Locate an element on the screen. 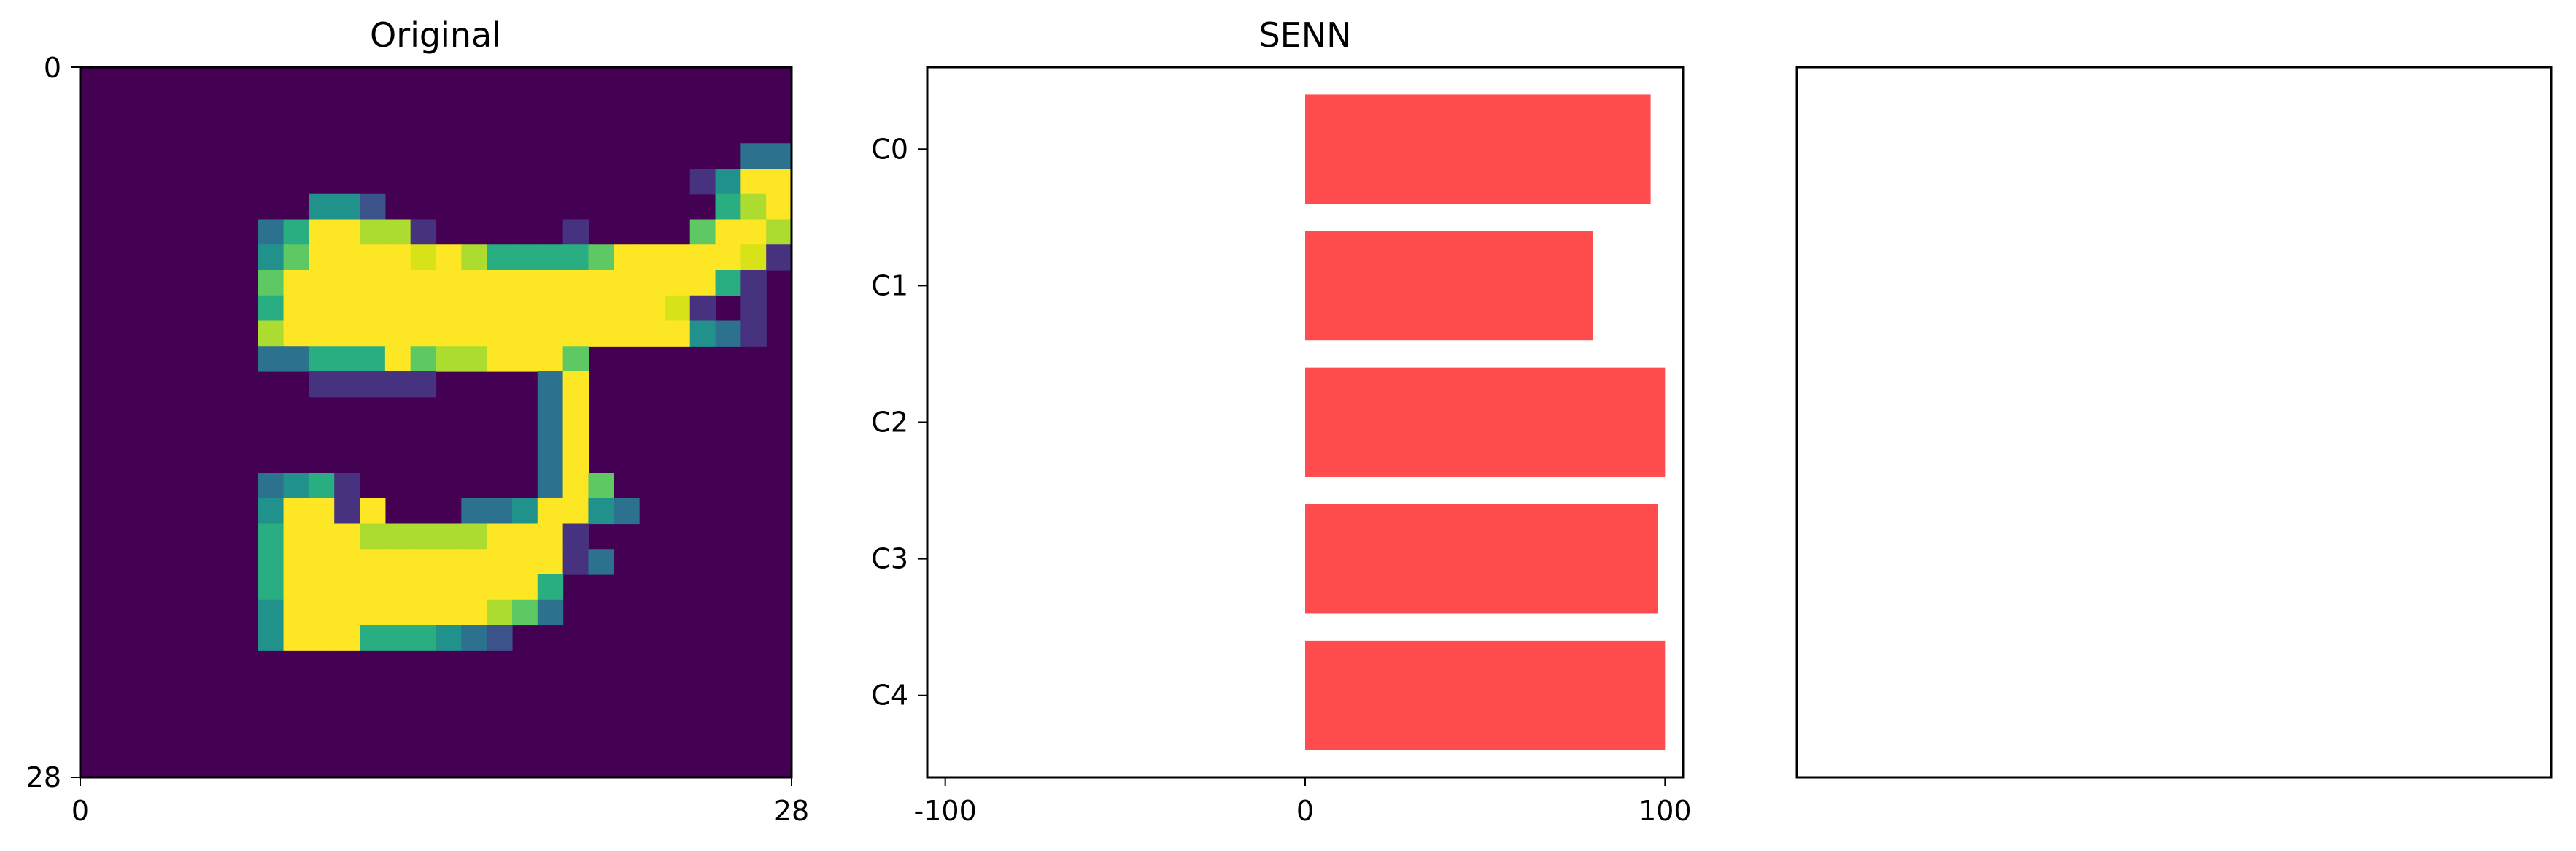 The height and width of the screenshot is (851, 2576). panel-senn-title: SENN is located at coordinates (1304, 35).